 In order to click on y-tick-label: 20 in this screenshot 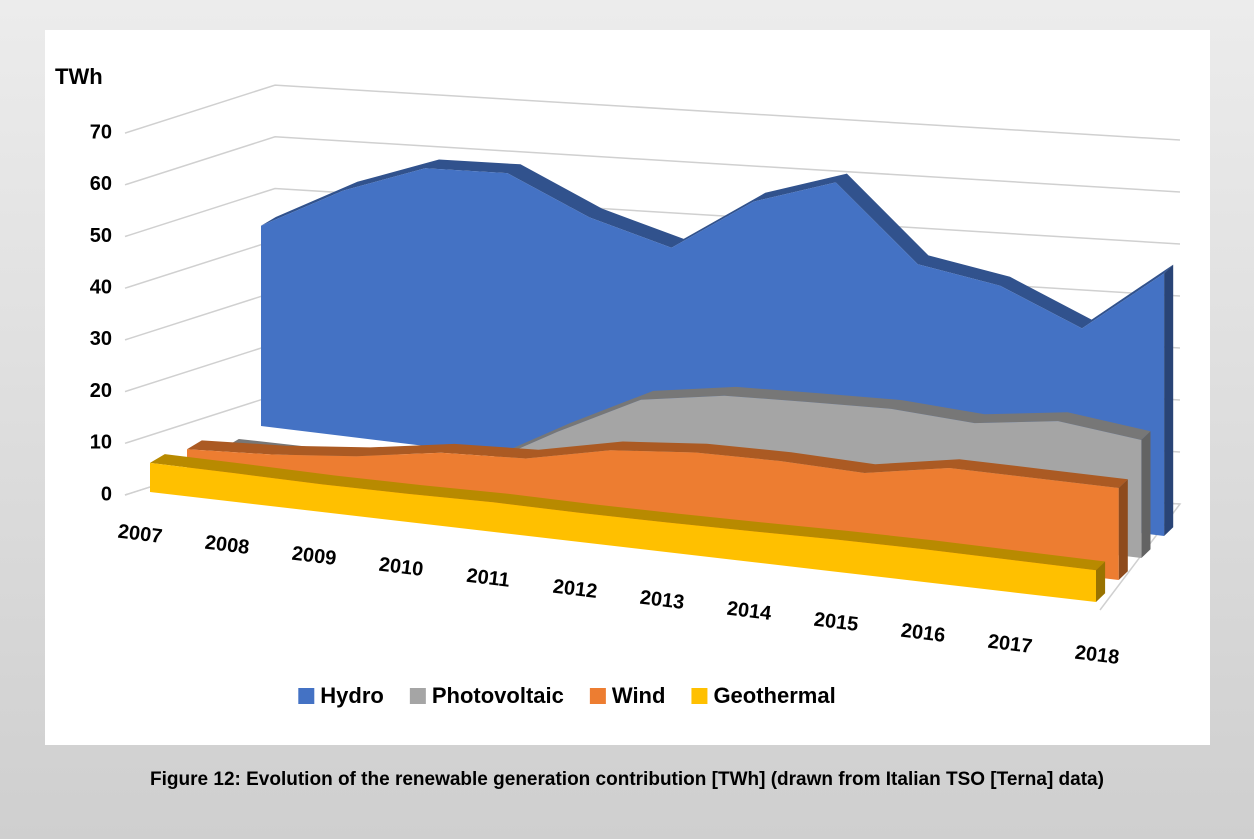, I will do `click(101, 391)`.